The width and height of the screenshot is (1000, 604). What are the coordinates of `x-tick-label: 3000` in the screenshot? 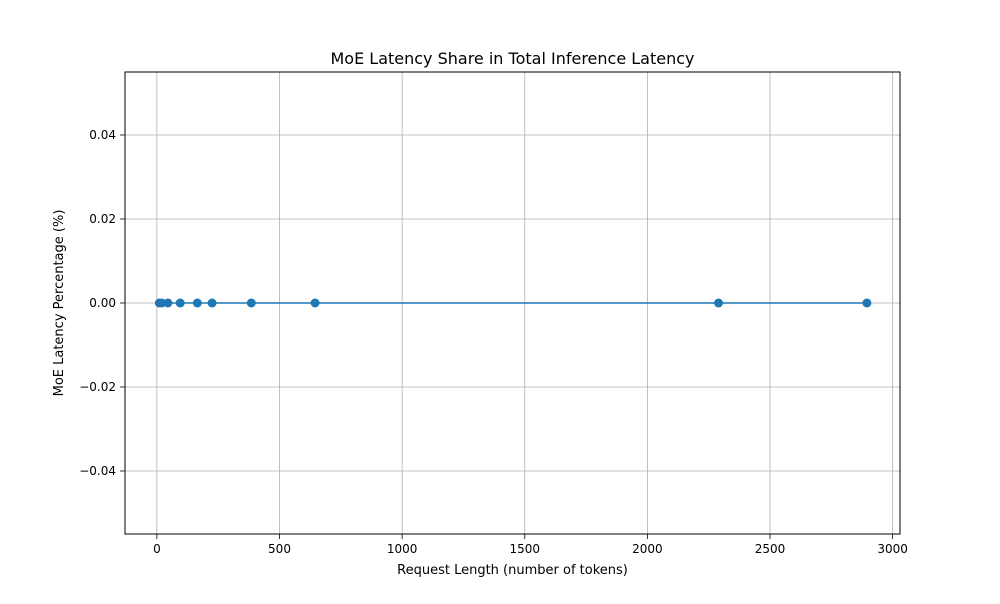 It's located at (892, 549).